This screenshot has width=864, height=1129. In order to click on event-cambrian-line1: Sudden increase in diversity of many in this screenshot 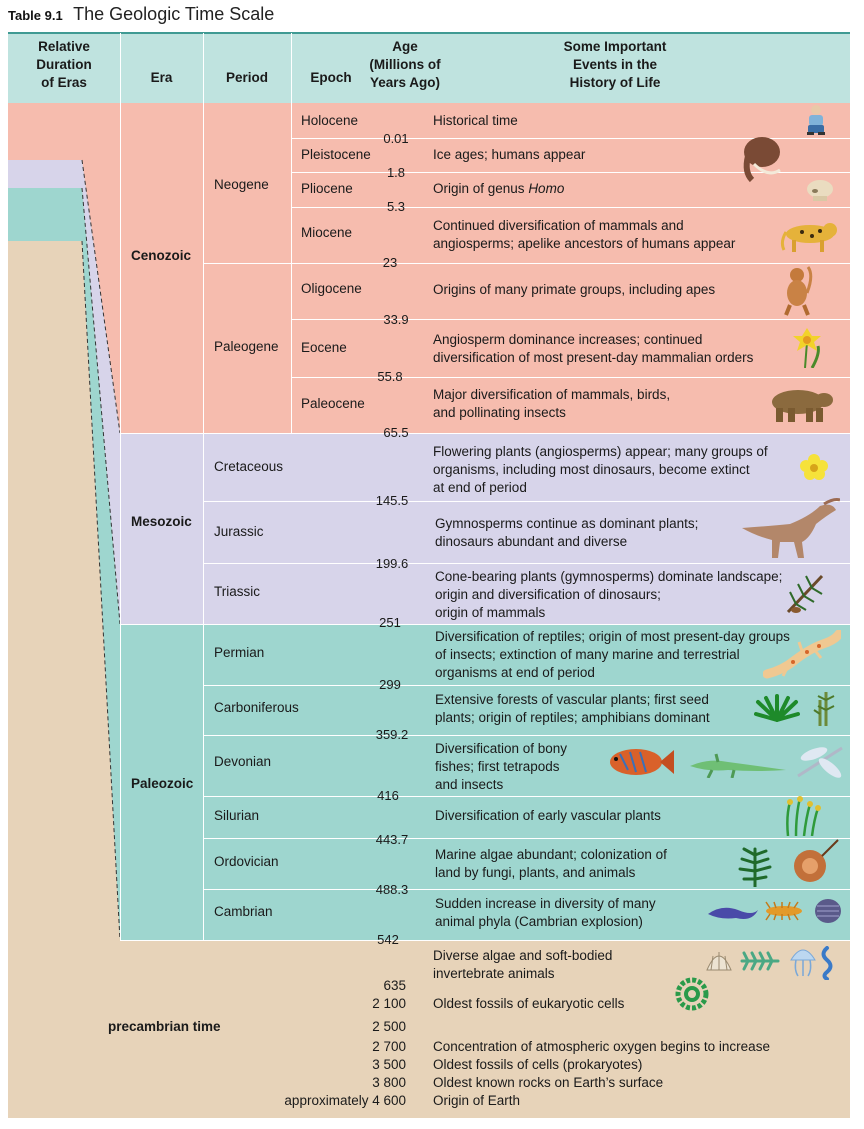, I will do `click(545, 903)`.